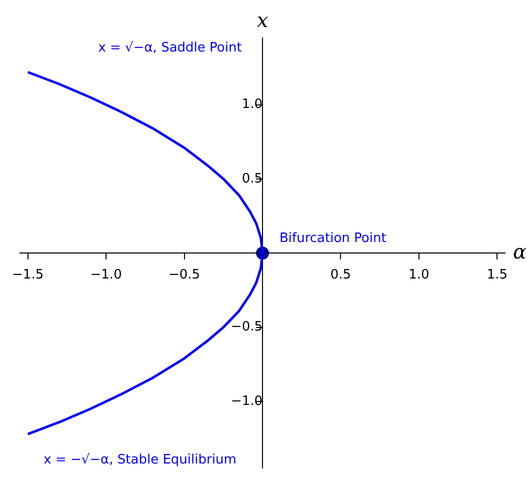 This screenshot has height=492, width=530. What do you see at coordinates (252, 104) in the screenshot?
I see `y-tick-label: 1.0` at bounding box center [252, 104].